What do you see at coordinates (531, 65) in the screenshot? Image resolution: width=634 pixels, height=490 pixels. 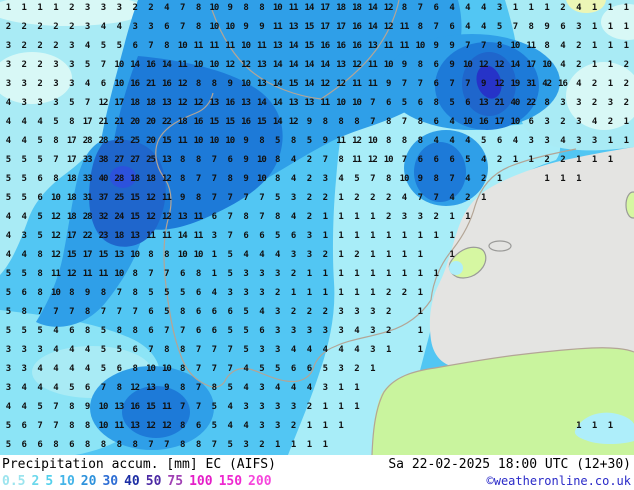 I see `precip-value: 17` at bounding box center [531, 65].